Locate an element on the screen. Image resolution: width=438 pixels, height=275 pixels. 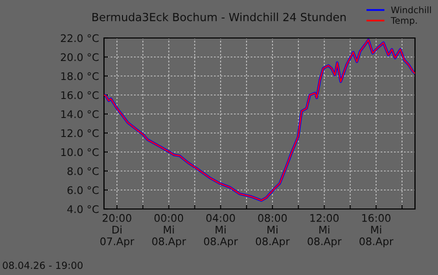
y-tick-label: 6.0 °C is located at coordinates (83, 190).